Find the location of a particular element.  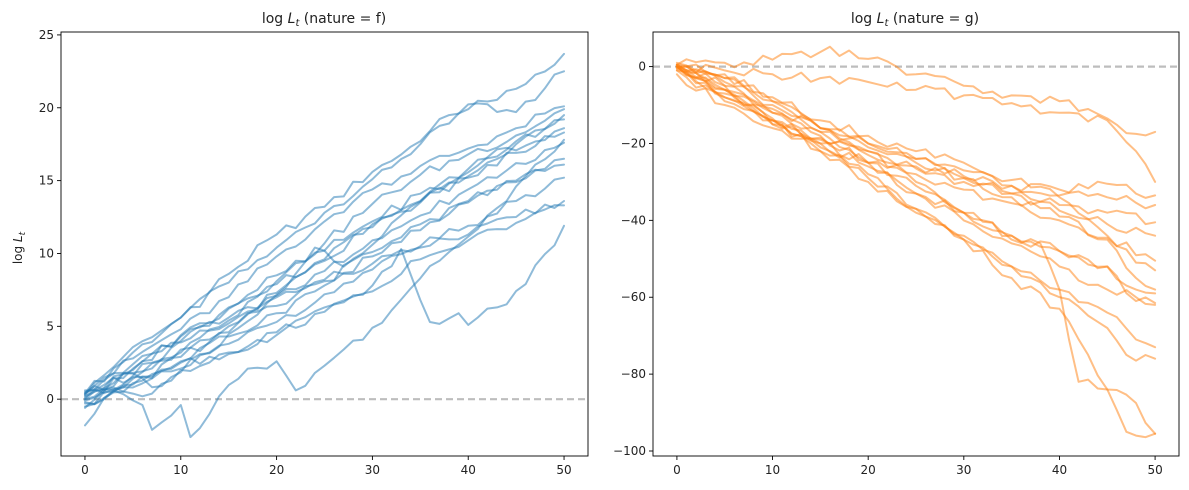

left-x-tick-label: 50 is located at coordinates (563, 470).